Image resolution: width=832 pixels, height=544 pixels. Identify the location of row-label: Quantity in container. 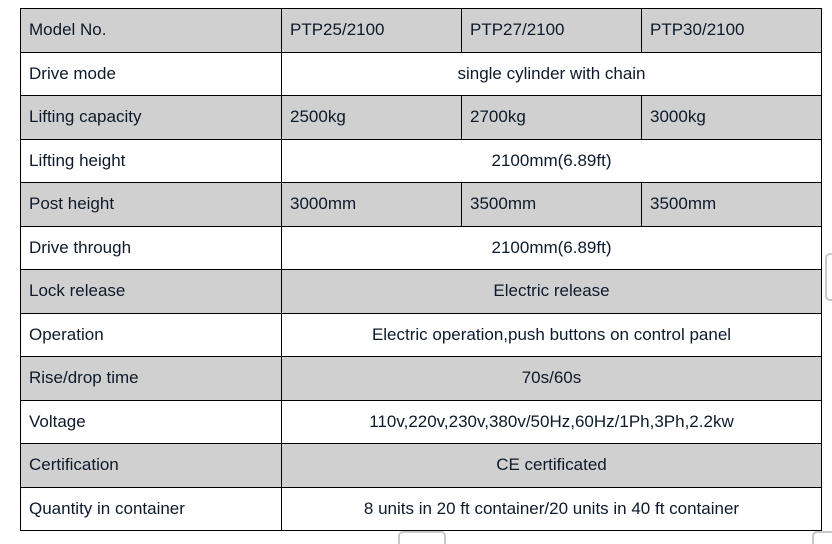
(151, 508).